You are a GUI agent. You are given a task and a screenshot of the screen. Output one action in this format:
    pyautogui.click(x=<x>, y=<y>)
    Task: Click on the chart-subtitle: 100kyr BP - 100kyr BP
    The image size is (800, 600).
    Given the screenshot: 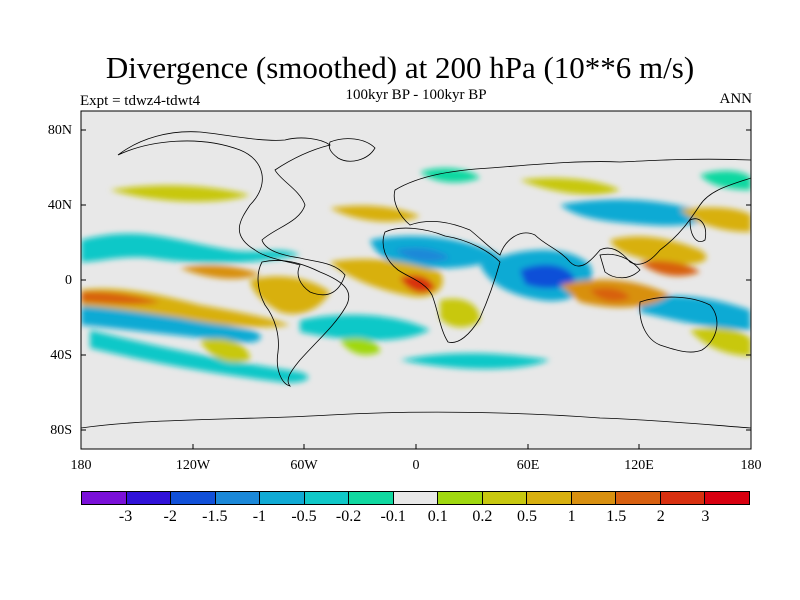 What is the action you would take?
    pyautogui.click(x=416, y=95)
    